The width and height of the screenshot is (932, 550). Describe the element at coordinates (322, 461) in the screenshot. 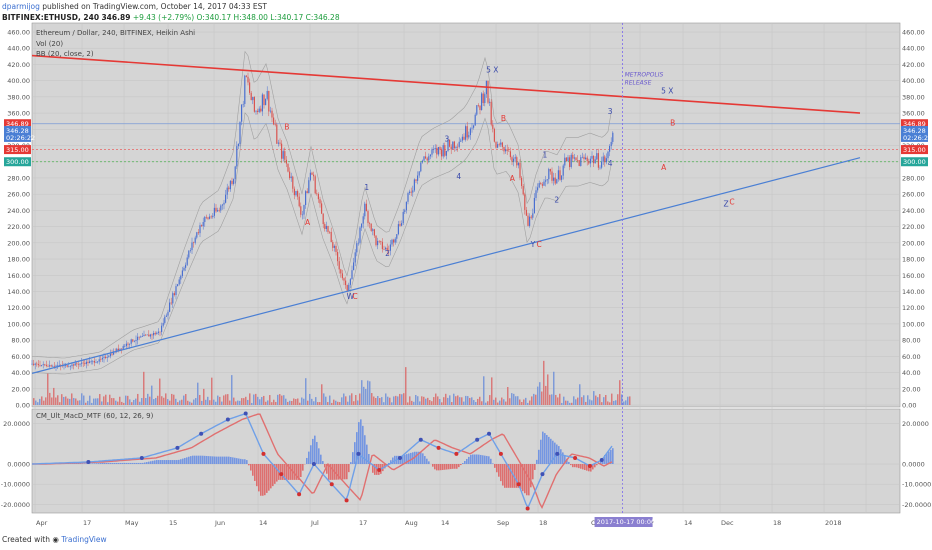

I see `macd-line` at that location.